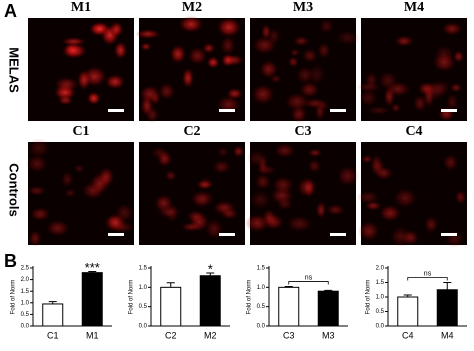 The height and width of the screenshot is (351, 474). I want to click on image-label: C3, so click(302, 131).